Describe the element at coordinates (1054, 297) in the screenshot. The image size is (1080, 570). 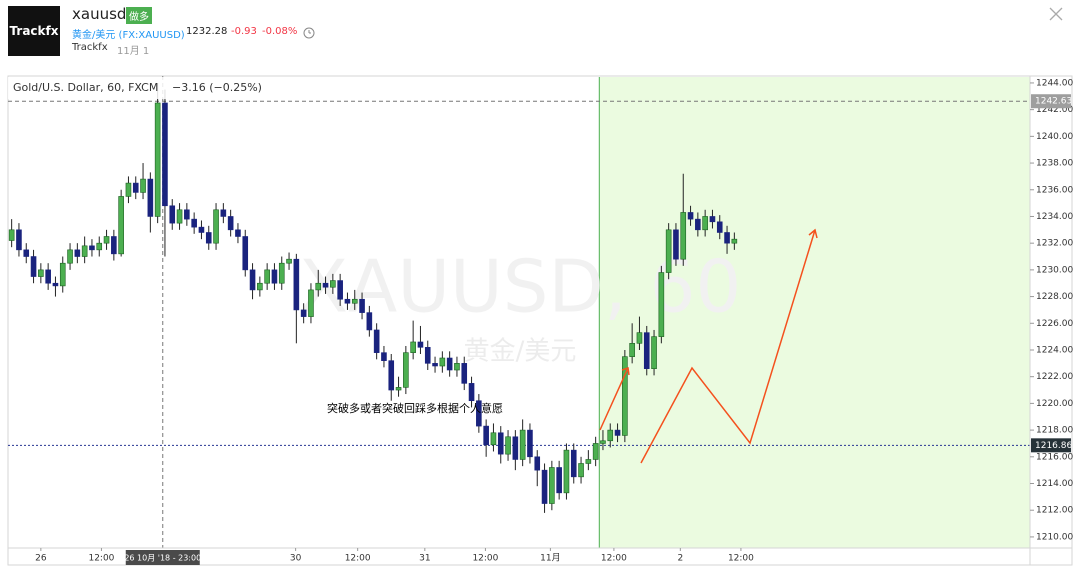
I see `y-tick-label: 1228.00` at that location.